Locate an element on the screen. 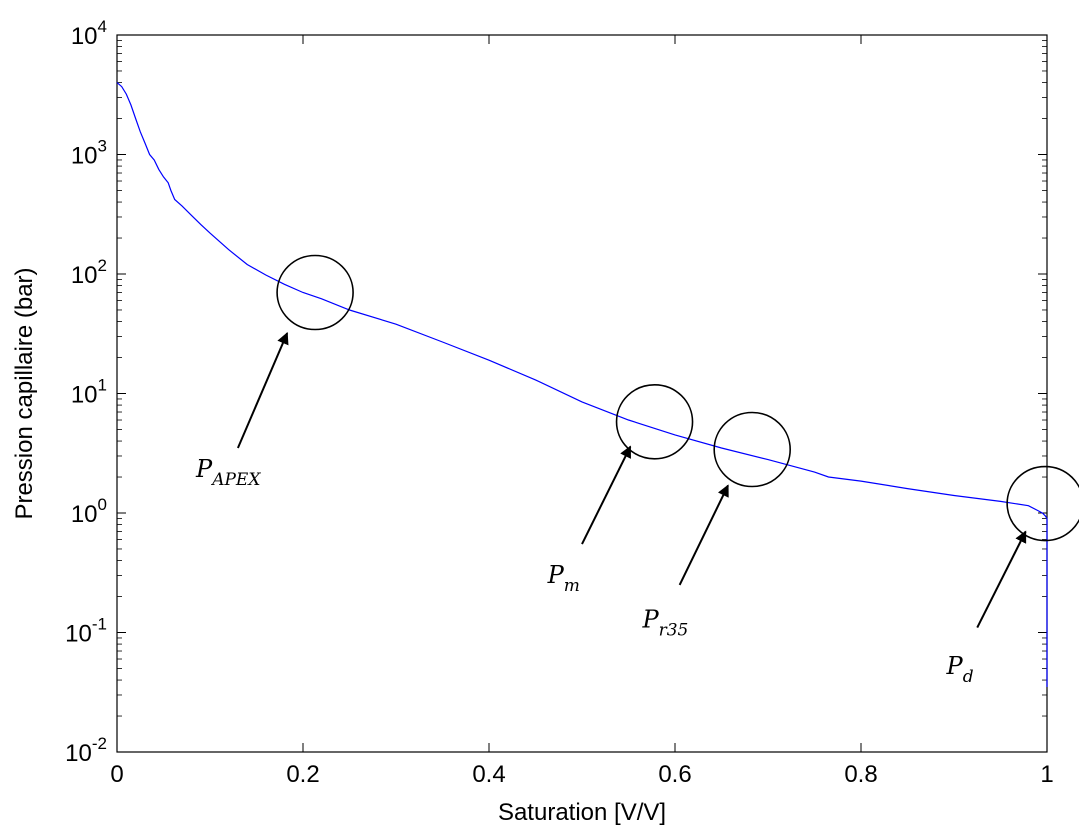  y-tick-label: 10⁴ is located at coordinates (89, 33).